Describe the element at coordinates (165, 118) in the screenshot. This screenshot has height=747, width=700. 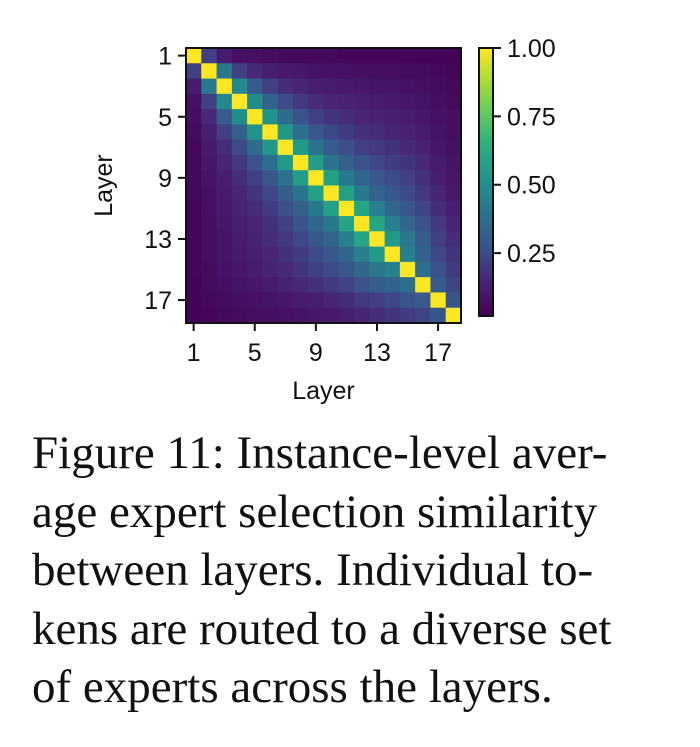
I see `y-tick-label: 5` at that location.